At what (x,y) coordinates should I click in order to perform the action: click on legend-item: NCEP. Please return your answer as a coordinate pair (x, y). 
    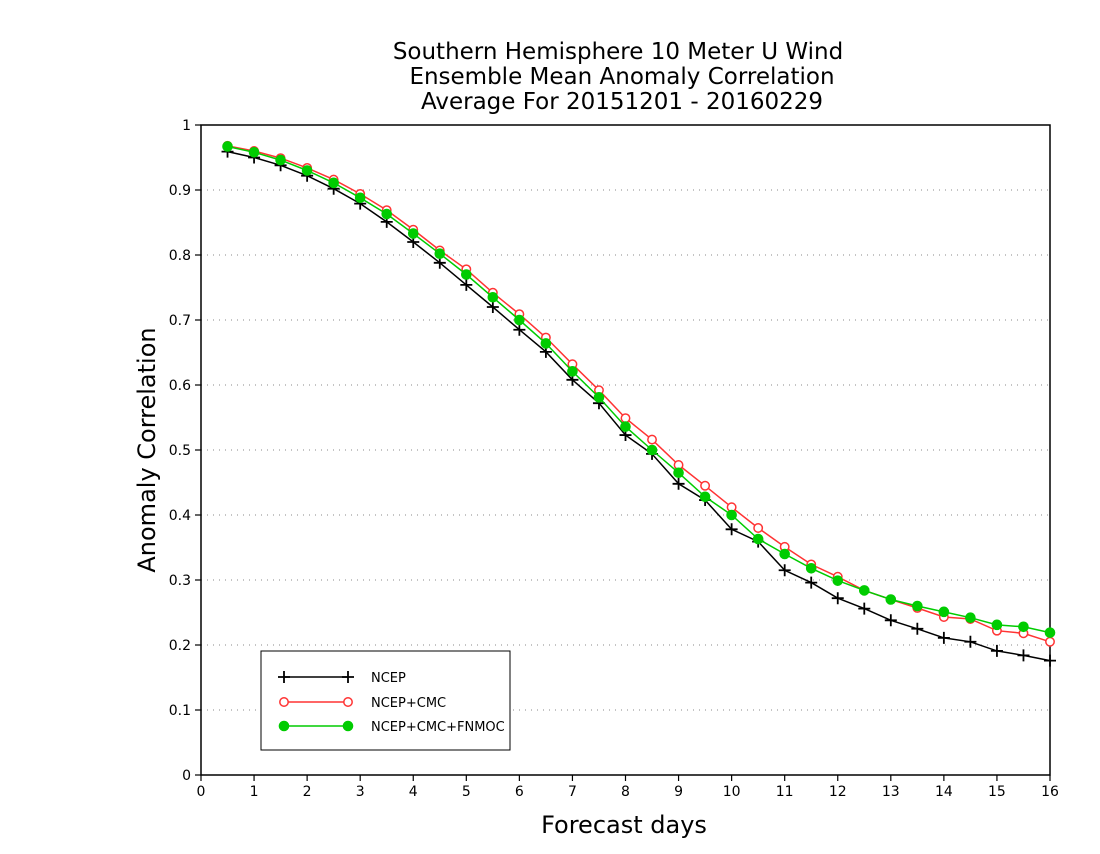
    Looking at the image, I should click on (342, 678).